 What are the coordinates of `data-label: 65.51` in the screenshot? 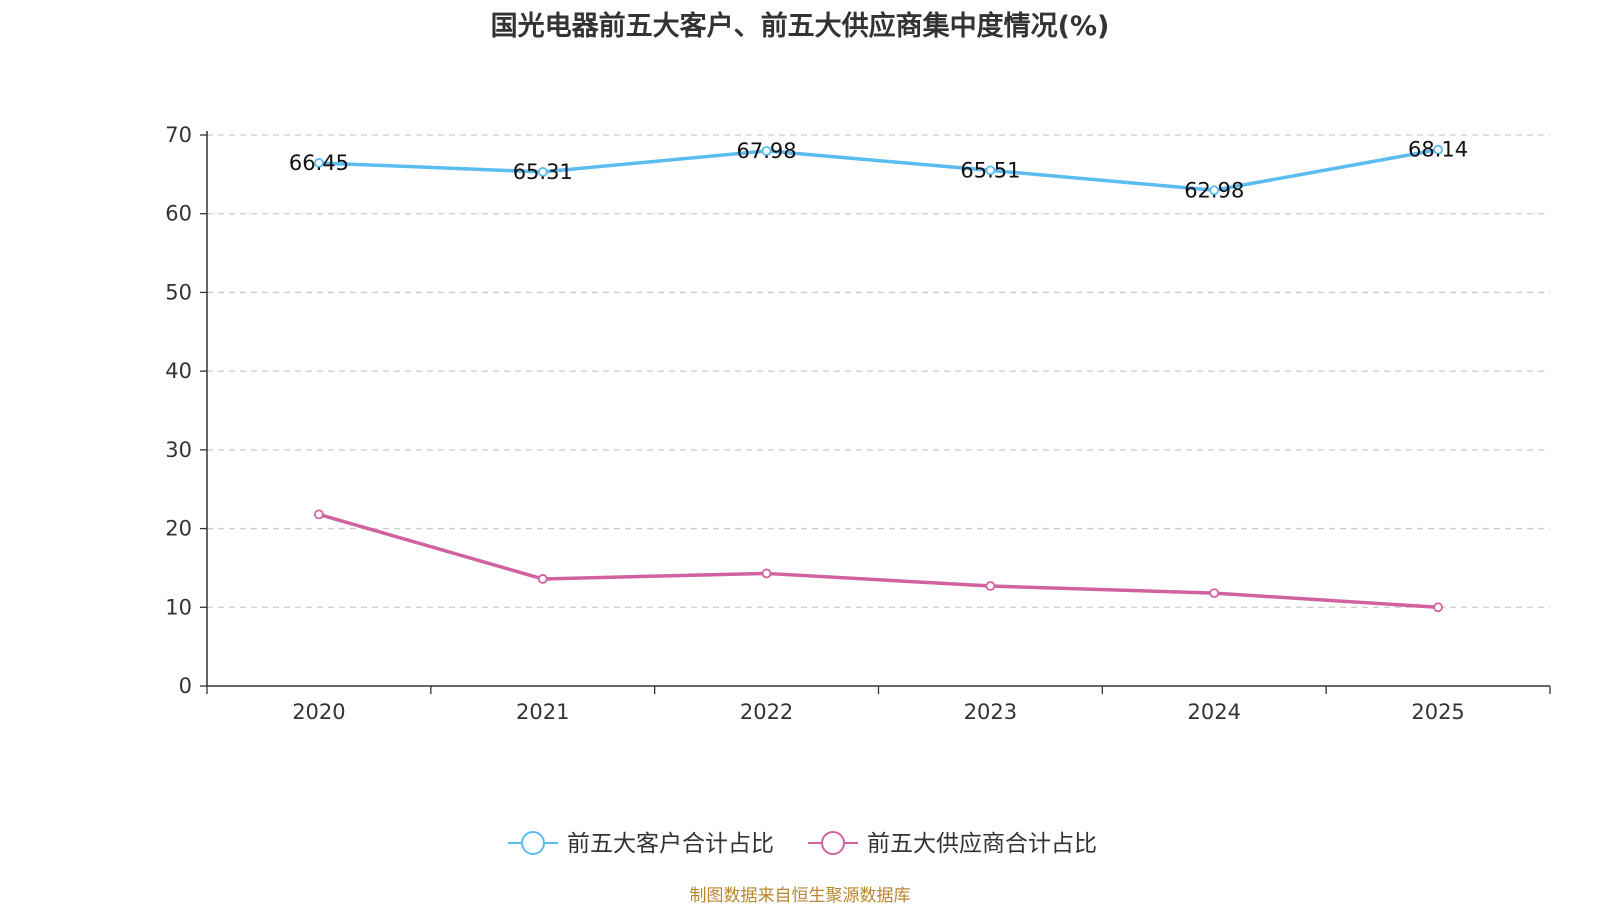 It's located at (990, 170).